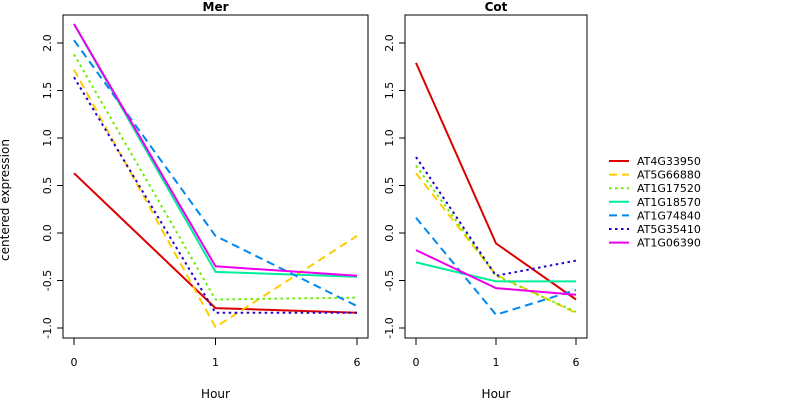 The image size is (800, 400). I want to click on series-line-at1g74840, so click(496, 266).